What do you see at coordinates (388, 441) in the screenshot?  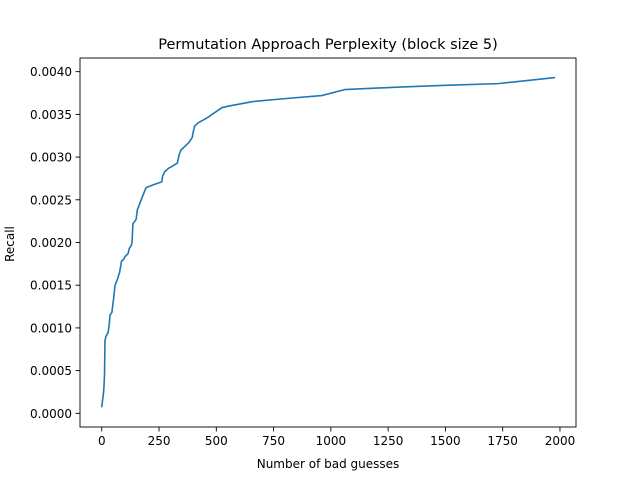 I see `x-tick-label: 1250` at bounding box center [388, 441].